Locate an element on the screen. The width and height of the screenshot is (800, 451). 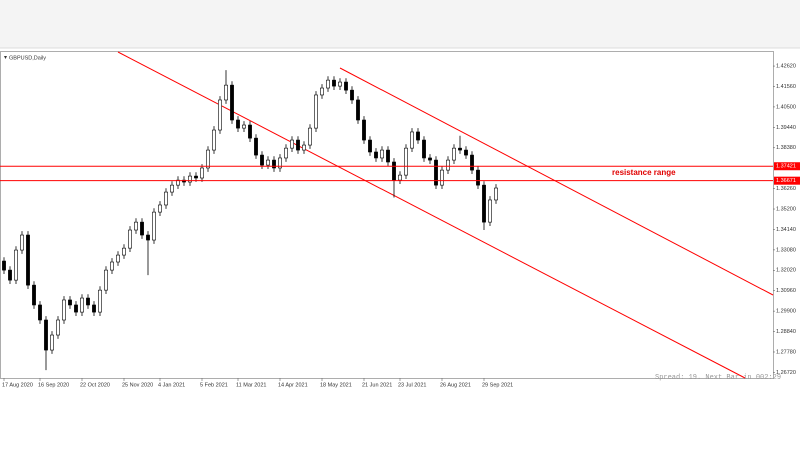
y-tick-label: 1.33080 is located at coordinates (786, 250).